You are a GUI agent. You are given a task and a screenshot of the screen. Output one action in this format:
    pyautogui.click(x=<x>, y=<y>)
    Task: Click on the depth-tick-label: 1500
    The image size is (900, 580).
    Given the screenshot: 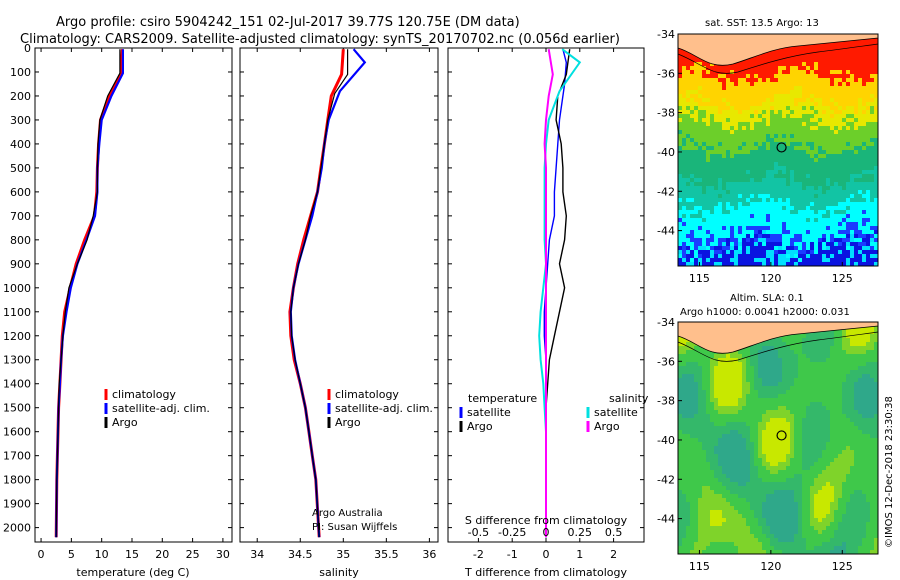 What is the action you would take?
    pyautogui.click(x=17, y=408)
    